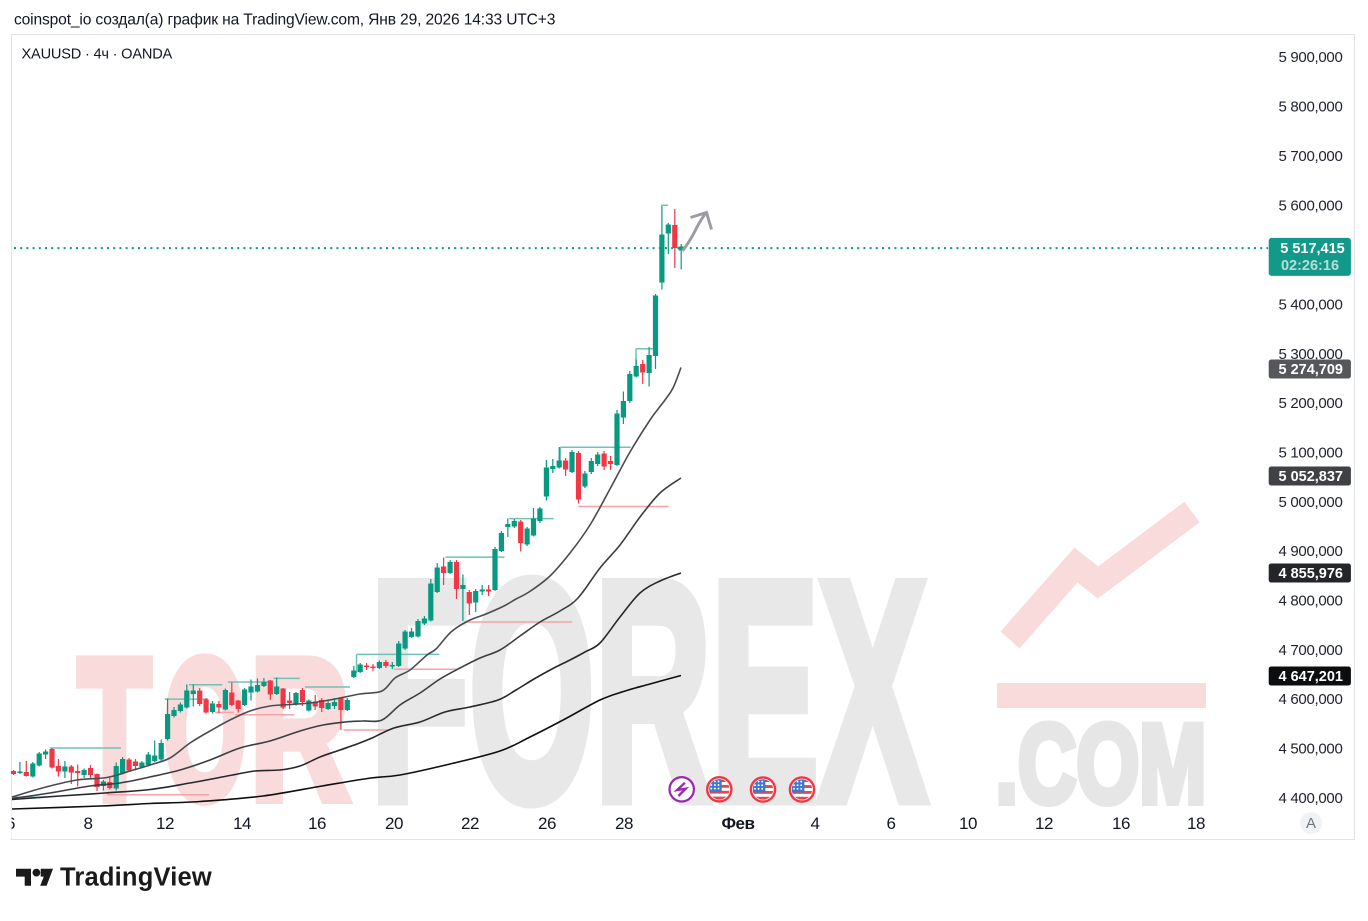 The height and width of the screenshot is (921, 1368). What do you see at coordinates (1310, 574) in the screenshot?
I see `svg-text: 4 855,976` at bounding box center [1310, 574].